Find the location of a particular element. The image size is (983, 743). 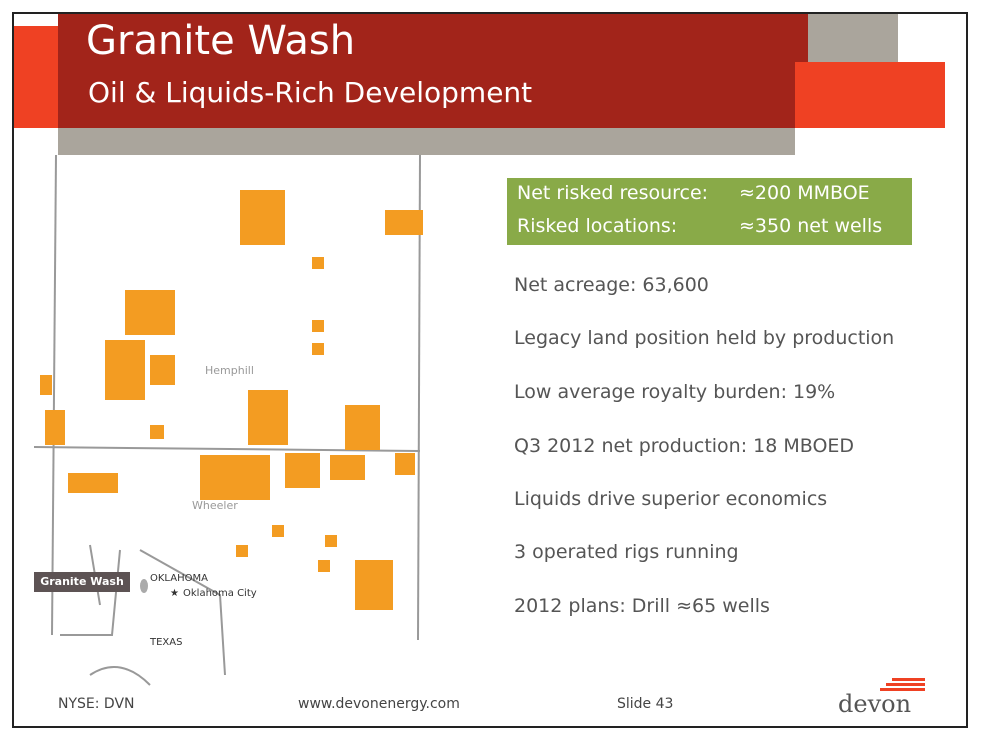

inset-label: OKLAHOMA is located at coordinates (179, 578).